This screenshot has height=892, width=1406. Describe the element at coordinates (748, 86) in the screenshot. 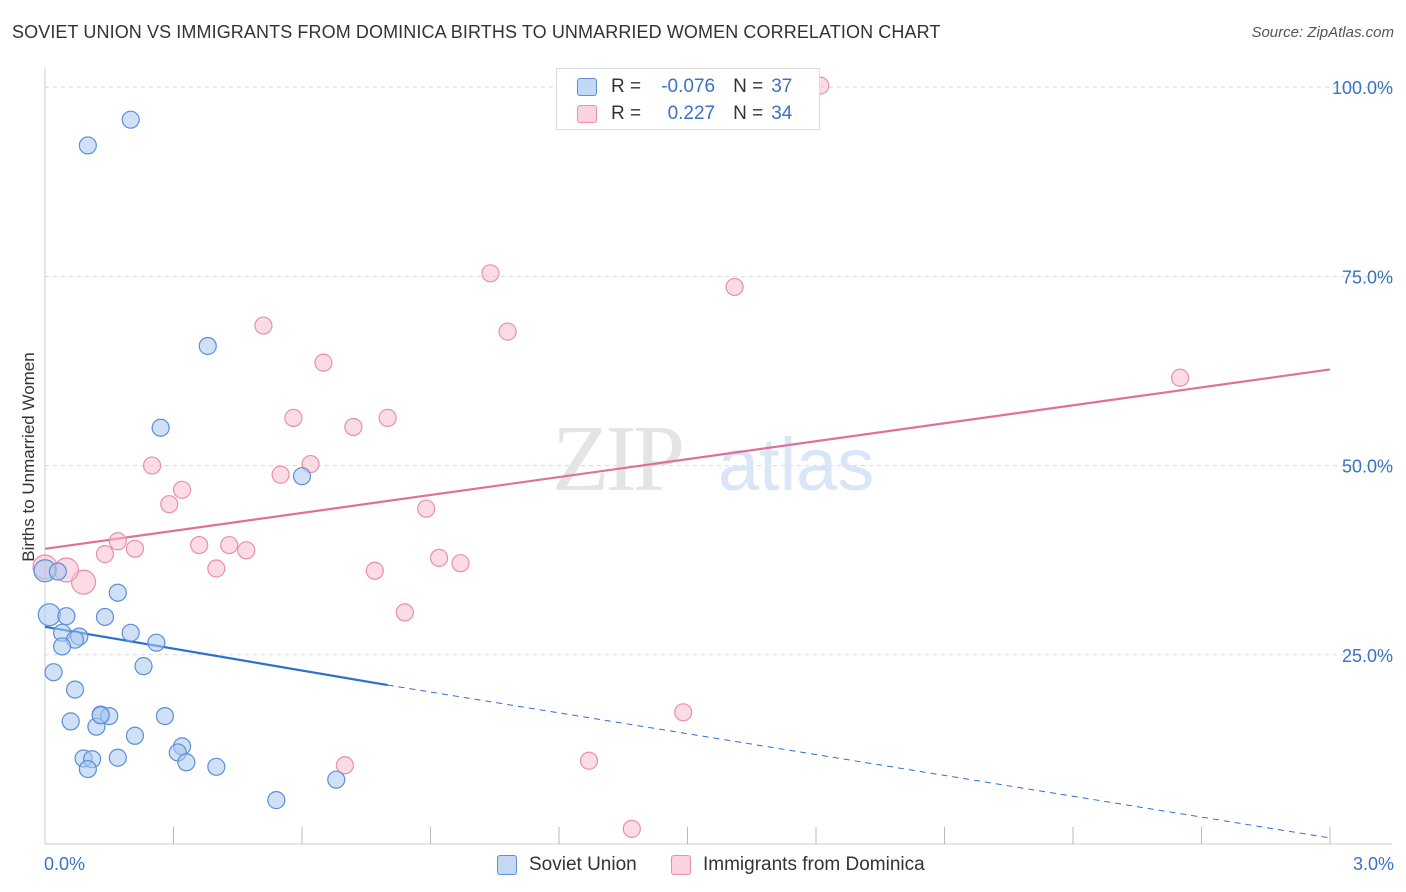

I see `legend-n-label-soviet: N =` at that location.